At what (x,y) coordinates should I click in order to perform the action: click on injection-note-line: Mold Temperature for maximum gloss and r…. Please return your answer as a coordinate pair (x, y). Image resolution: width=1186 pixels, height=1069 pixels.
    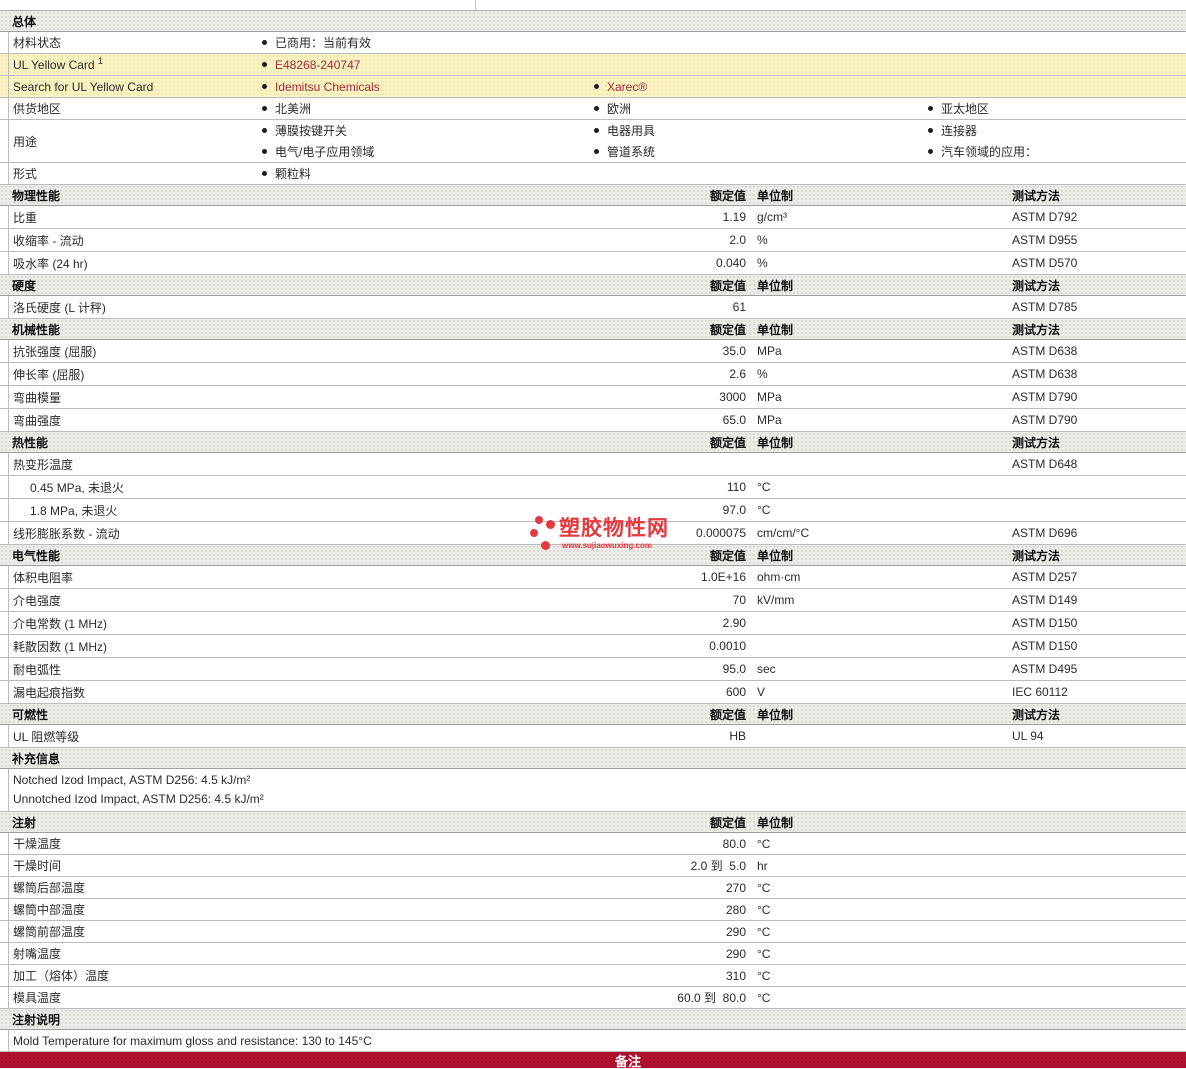
    Looking at the image, I should click on (192, 1041).